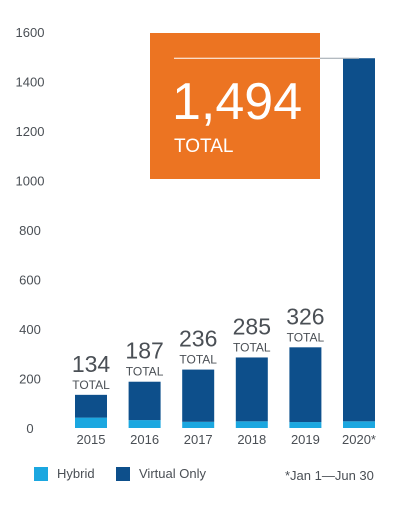 Image resolution: width=400 pixels, height=511 pixels. Describe the element at coordinates (30, 32) in the screenshot. I see `y-tick-label: 1600` at that location.